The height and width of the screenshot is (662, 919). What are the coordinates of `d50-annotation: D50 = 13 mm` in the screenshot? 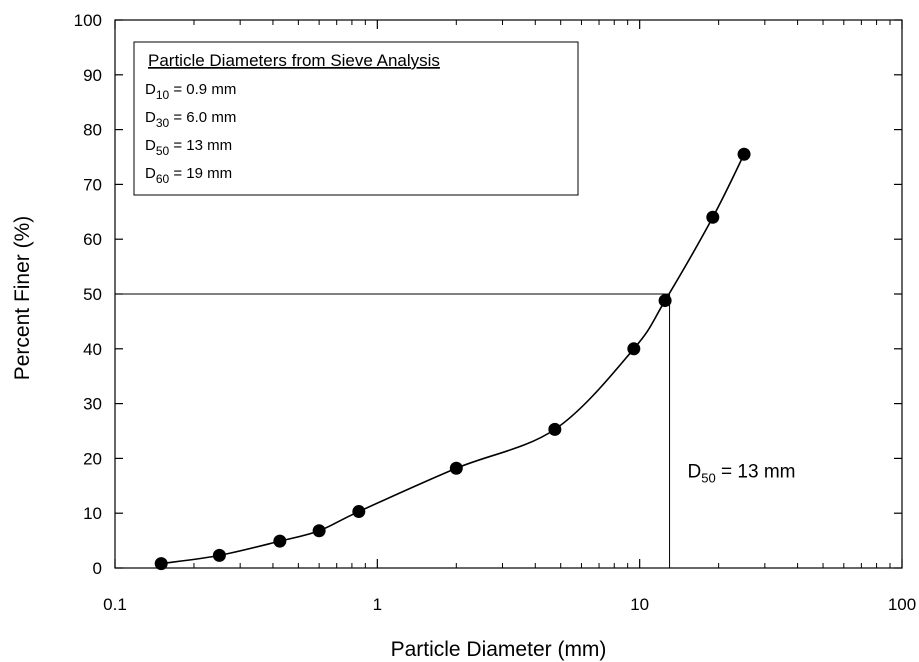 It's located at (742, 474).